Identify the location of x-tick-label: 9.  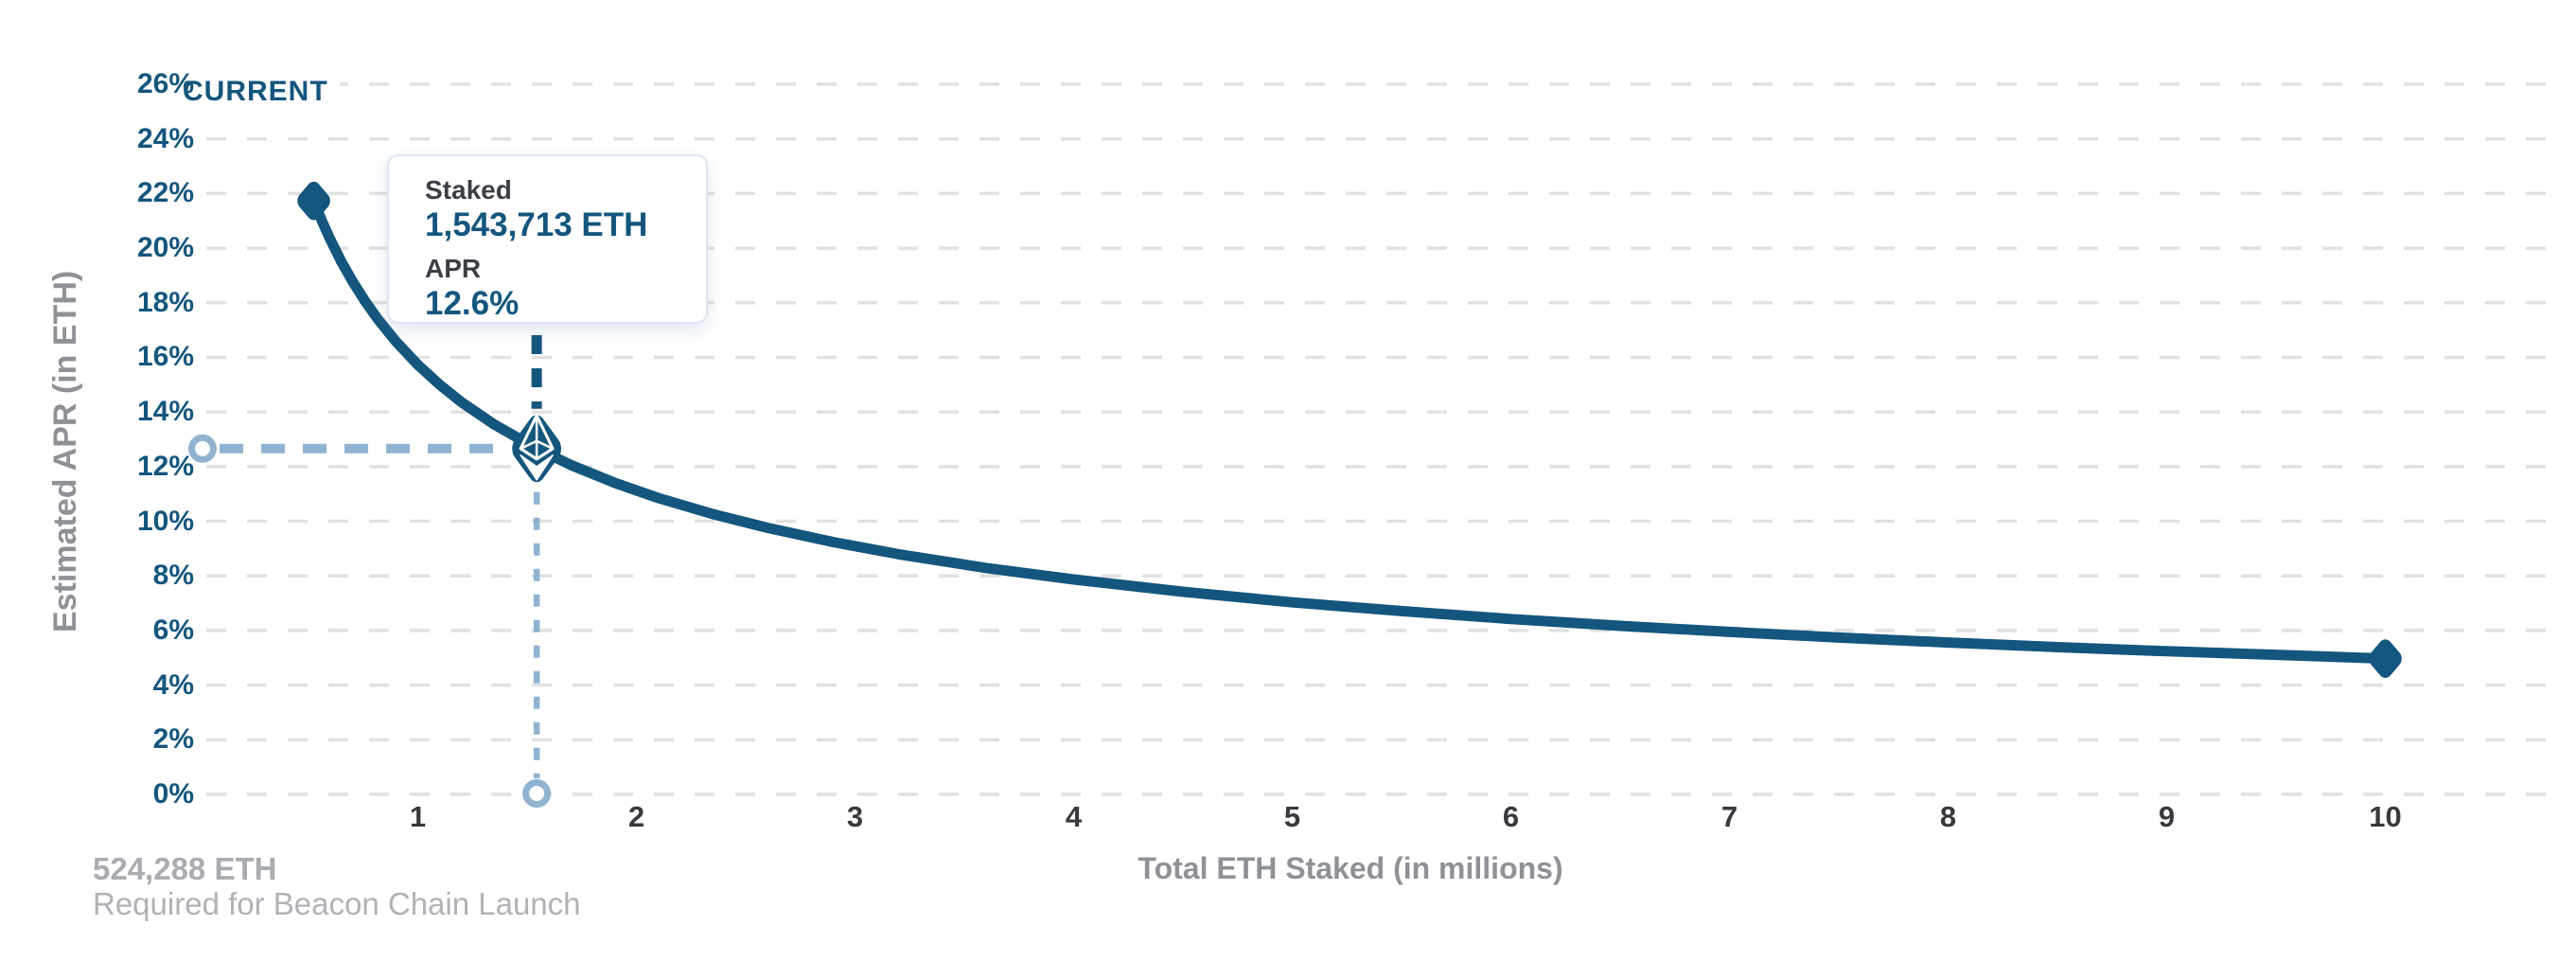
(2167, 816).